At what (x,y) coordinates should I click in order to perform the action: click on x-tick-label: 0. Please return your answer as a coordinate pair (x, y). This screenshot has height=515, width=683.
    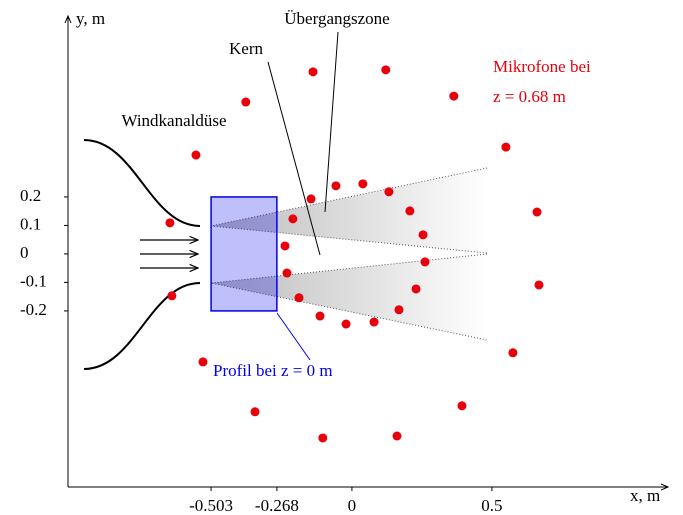
    Looking at the image, I should click on (352, 505).